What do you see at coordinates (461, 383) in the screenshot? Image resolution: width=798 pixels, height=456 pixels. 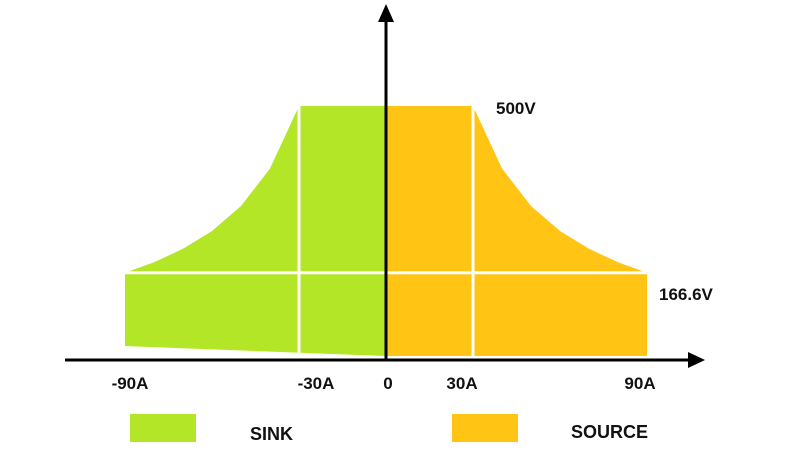 I see `x-tick-label: 30A` at bounding box center [461, 383].